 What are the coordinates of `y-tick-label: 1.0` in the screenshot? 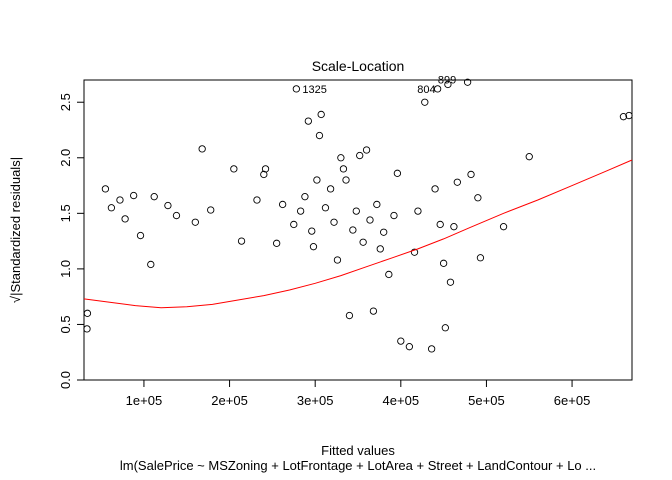 It's located at (65, 269).